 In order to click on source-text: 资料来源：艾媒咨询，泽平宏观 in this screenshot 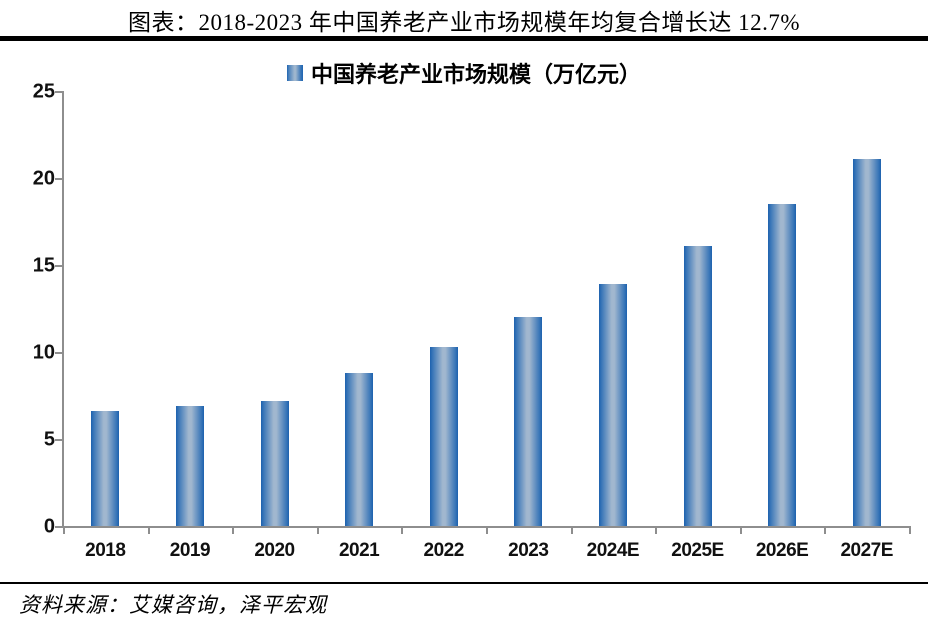, I will do `click(173, 605)`.